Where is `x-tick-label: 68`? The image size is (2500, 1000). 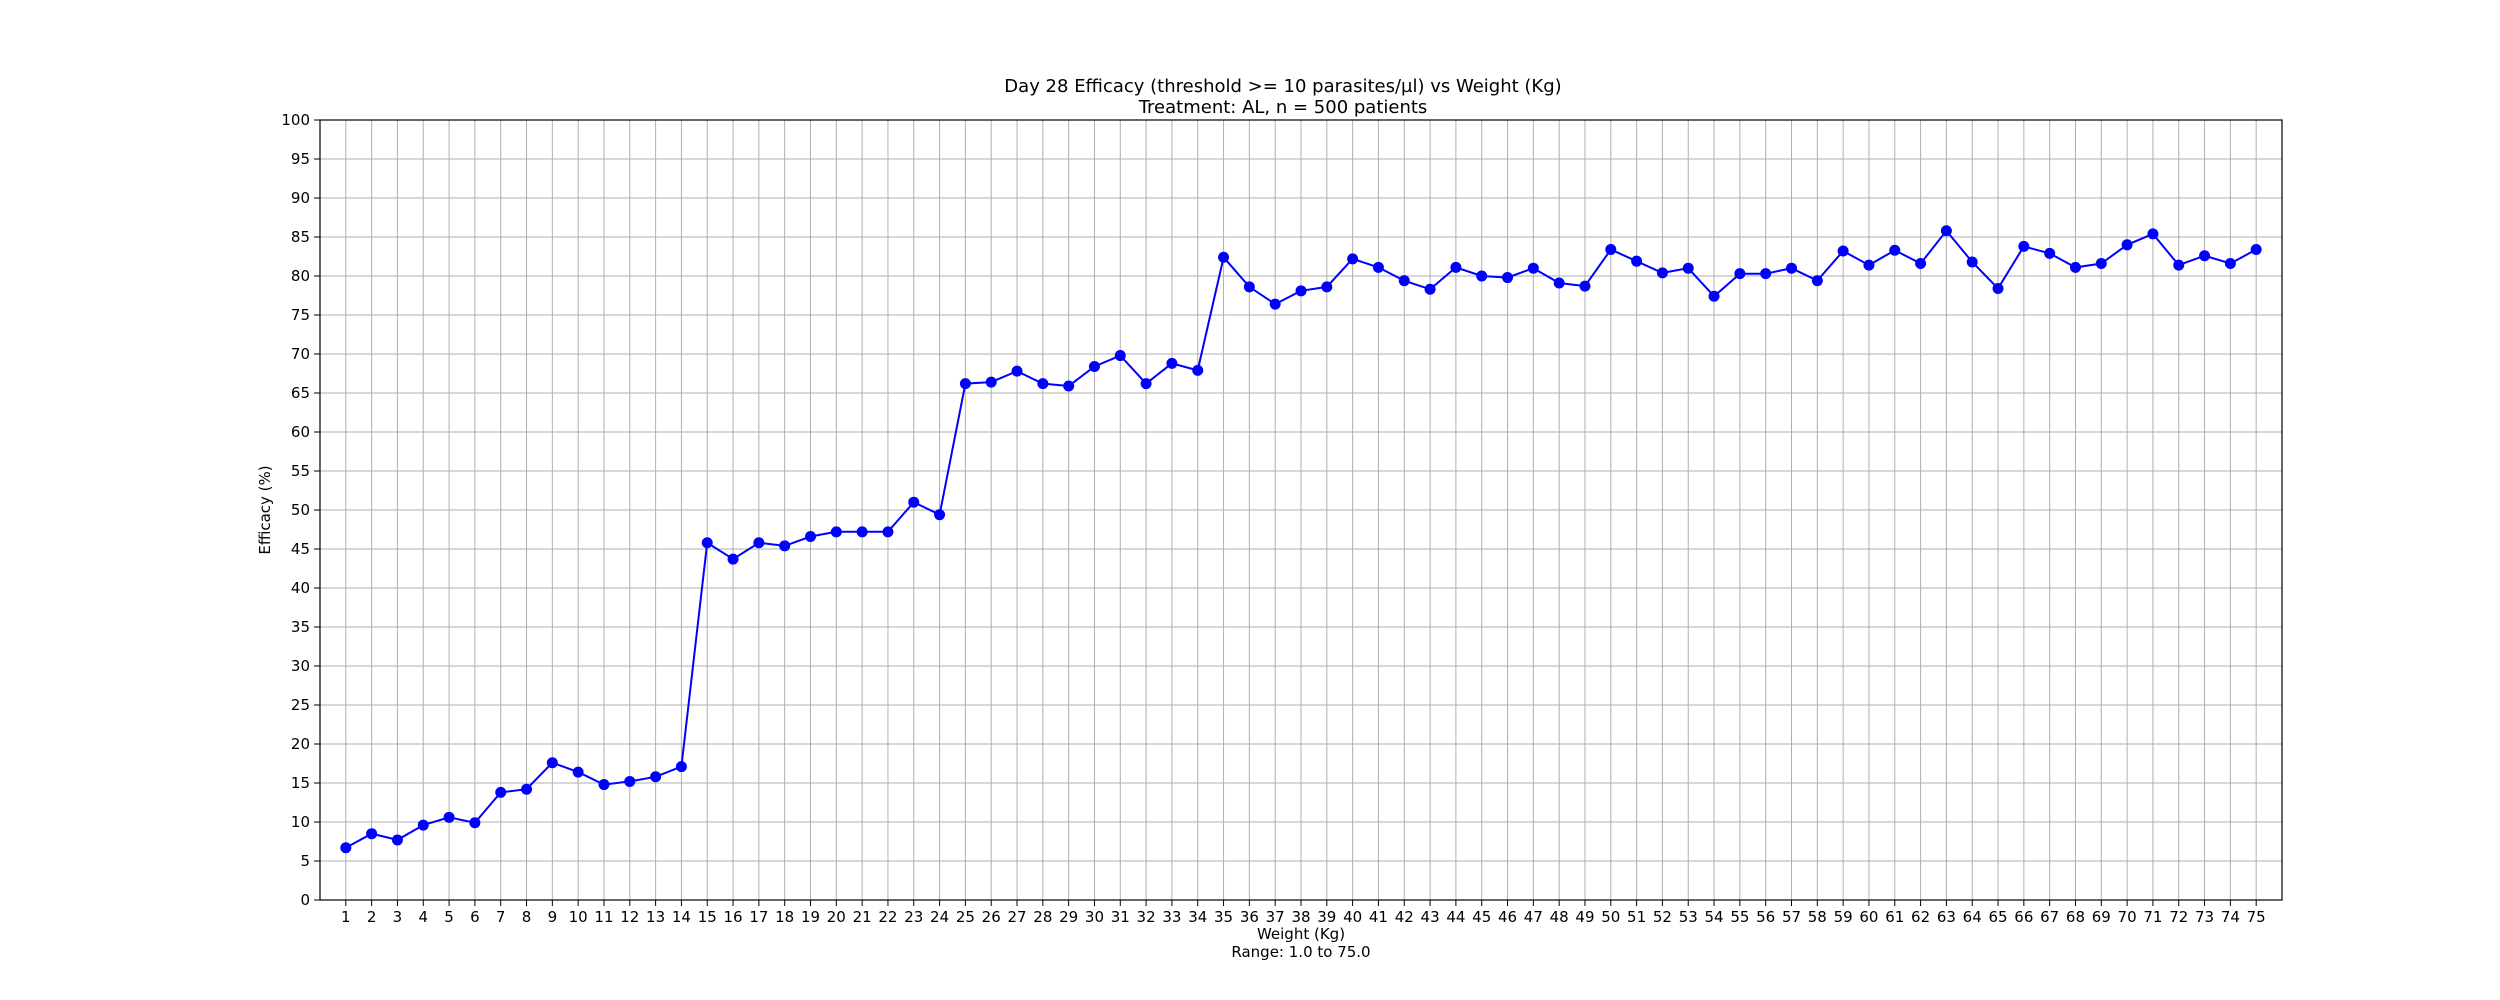 x-tick-label: 68 is located at coordinates (2075, 917).